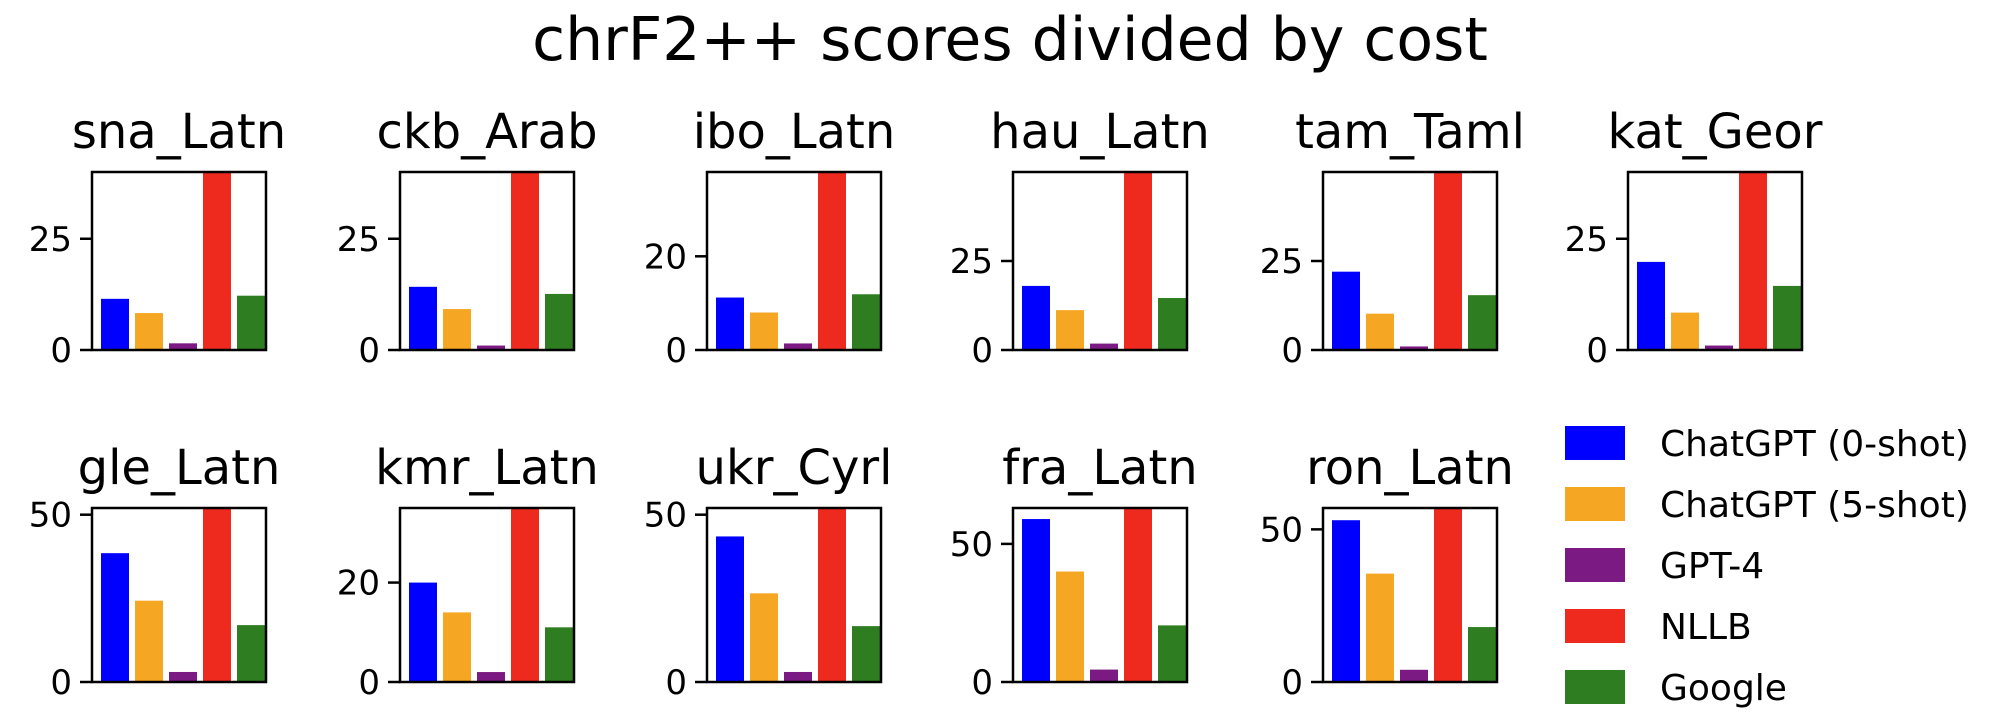 This screenshot has width=2016, height=724. I want to click on subplot-ukr-cyrl: ukr_Cyrl 0 50, so click(768, 571).